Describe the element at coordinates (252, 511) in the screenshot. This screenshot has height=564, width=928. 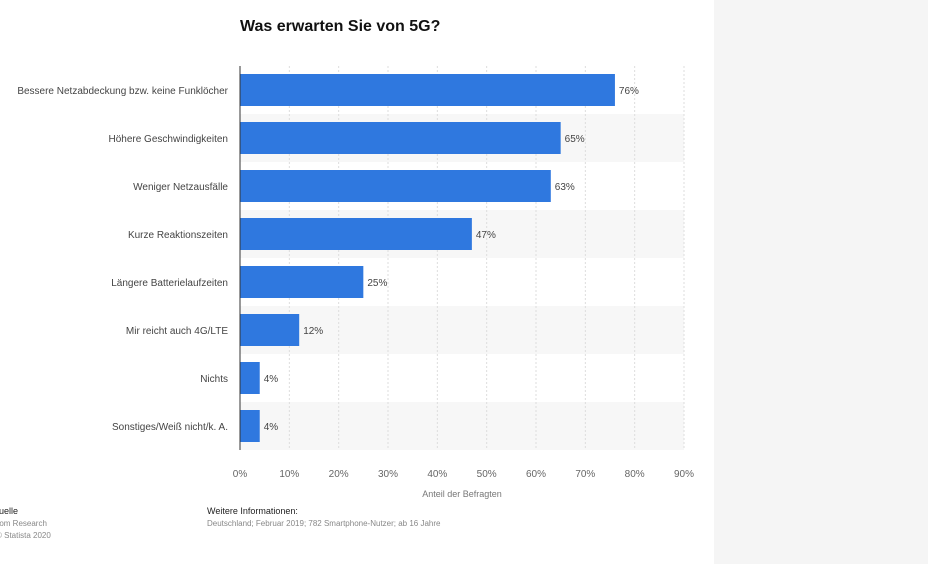
I see `info-title: Weitere Informationen:` at that location.